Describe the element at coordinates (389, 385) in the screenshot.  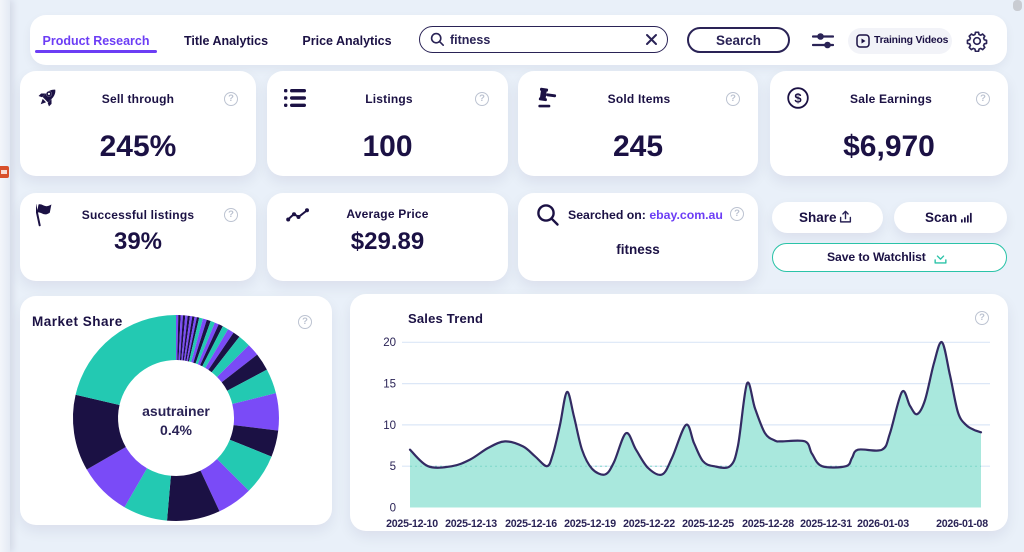
I see `svg-text: 15` at that location.